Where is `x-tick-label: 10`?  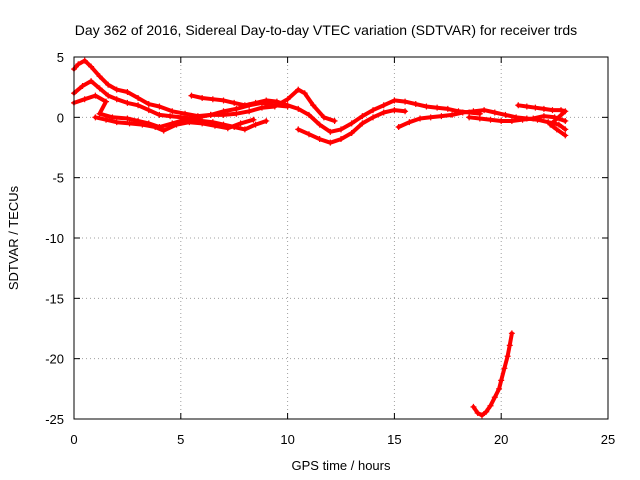
x-tick-label: 10 is located at coordinates (287, 439).